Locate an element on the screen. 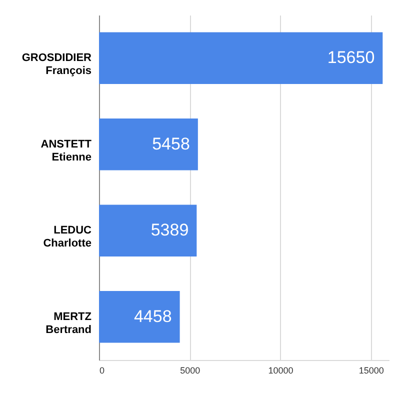  y-tick-label: LEDUC Charlotte is located at coordinates (67, 237).